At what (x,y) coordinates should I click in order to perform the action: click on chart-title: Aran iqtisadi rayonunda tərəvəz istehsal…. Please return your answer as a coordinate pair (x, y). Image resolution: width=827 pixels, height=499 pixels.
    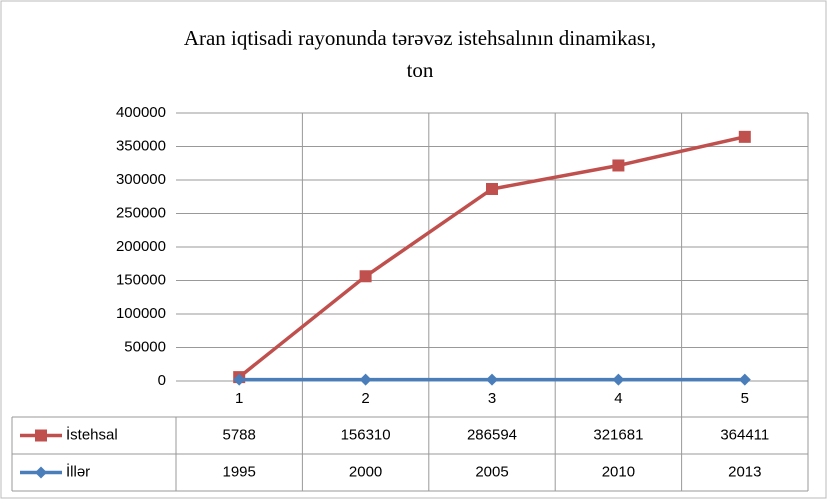
    Looking at the image, I should click on (420, 38).